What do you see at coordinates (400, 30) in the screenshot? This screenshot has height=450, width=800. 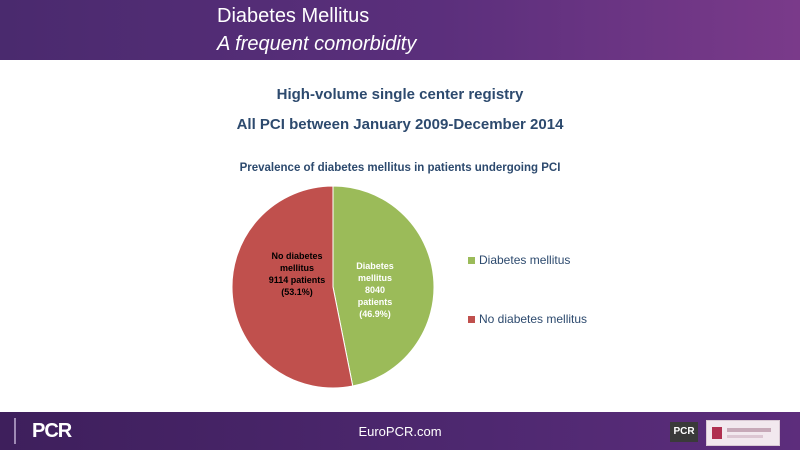 I see `header-banner: Diabetes Mellitus A frequent comorbidity` at bounding box center [400, 30].